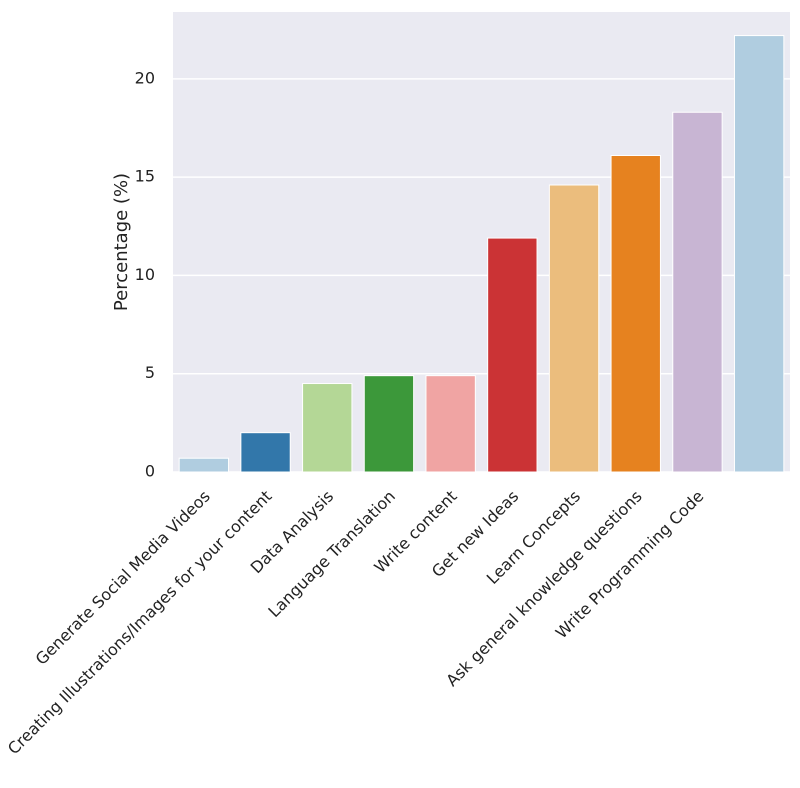 This screenshot has width=800, height=788. I want to click on y-tick-label: 5, so click(150, 372).